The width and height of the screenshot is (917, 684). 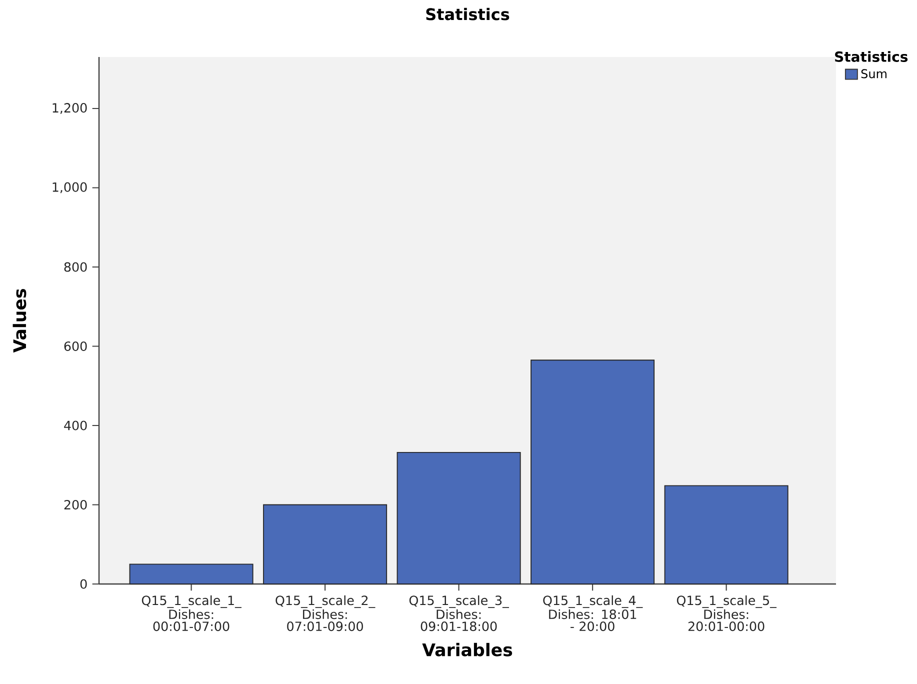 I want to click on x-axis-title: Variables, so click(x=467, y=649).